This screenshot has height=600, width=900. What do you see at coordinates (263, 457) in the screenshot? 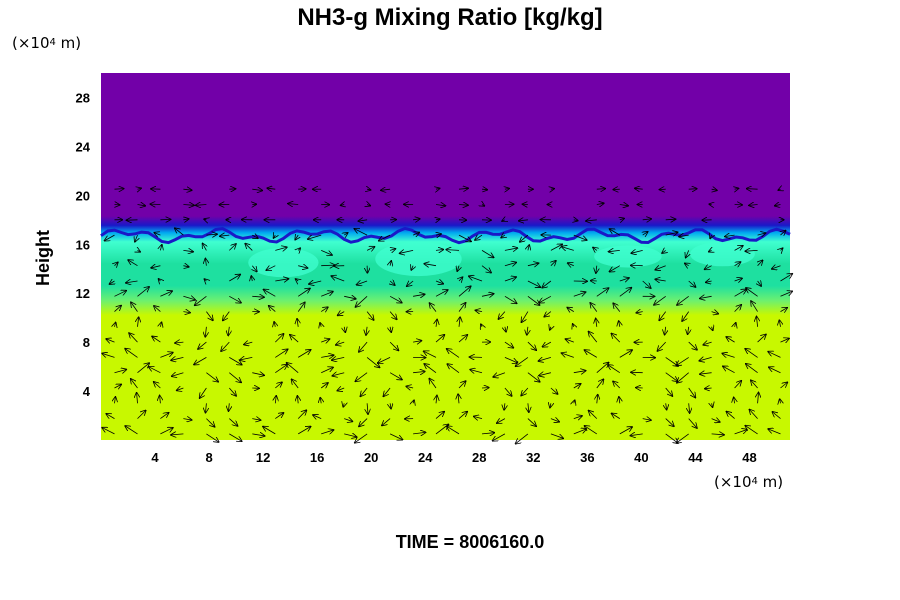
I see `x-tick-label: 12` at bounding box center [263, 457].